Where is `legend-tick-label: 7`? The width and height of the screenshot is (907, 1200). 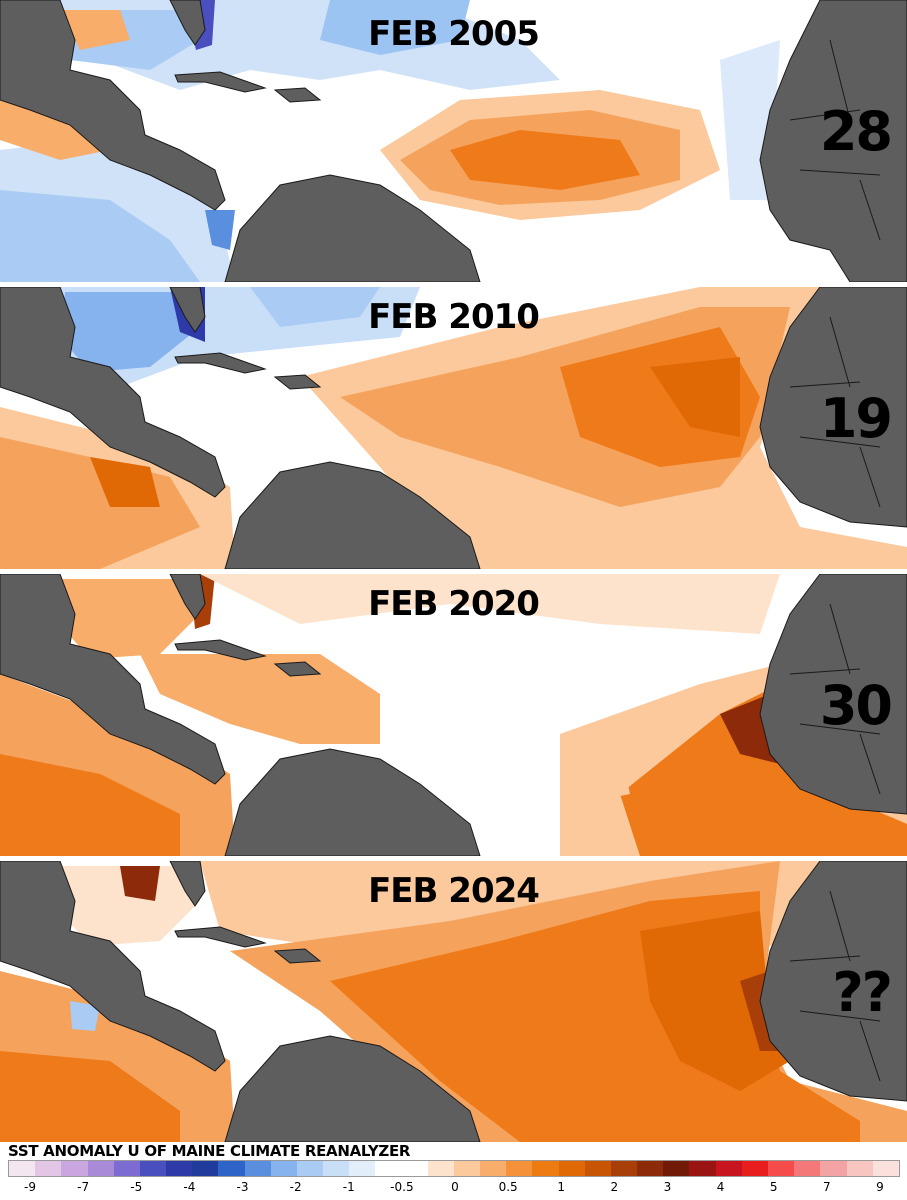
legend-tick-label: 7 is located at coordinates (827, 1187).